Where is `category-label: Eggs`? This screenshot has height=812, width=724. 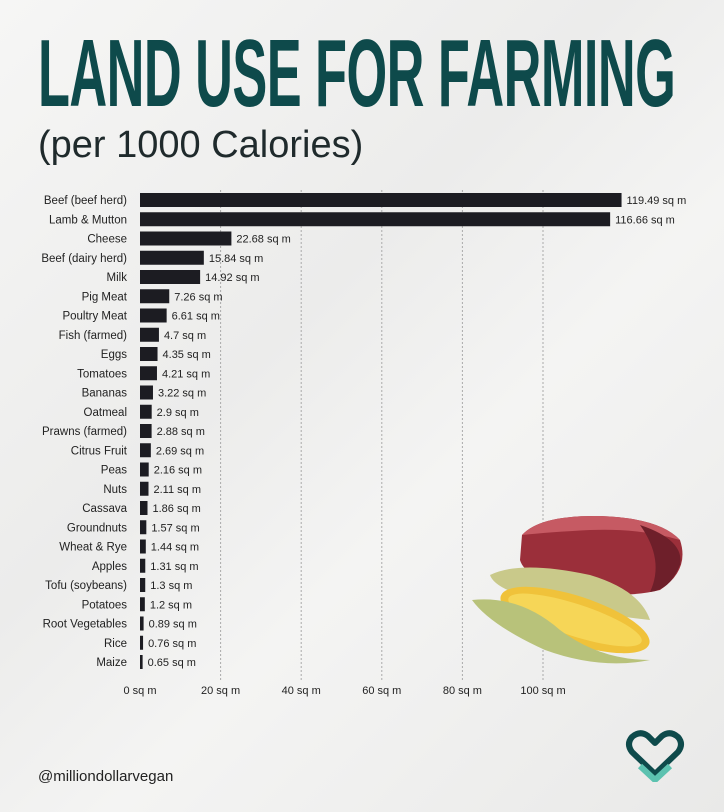
category-label: Eggs is located at coordinates (114, 355).